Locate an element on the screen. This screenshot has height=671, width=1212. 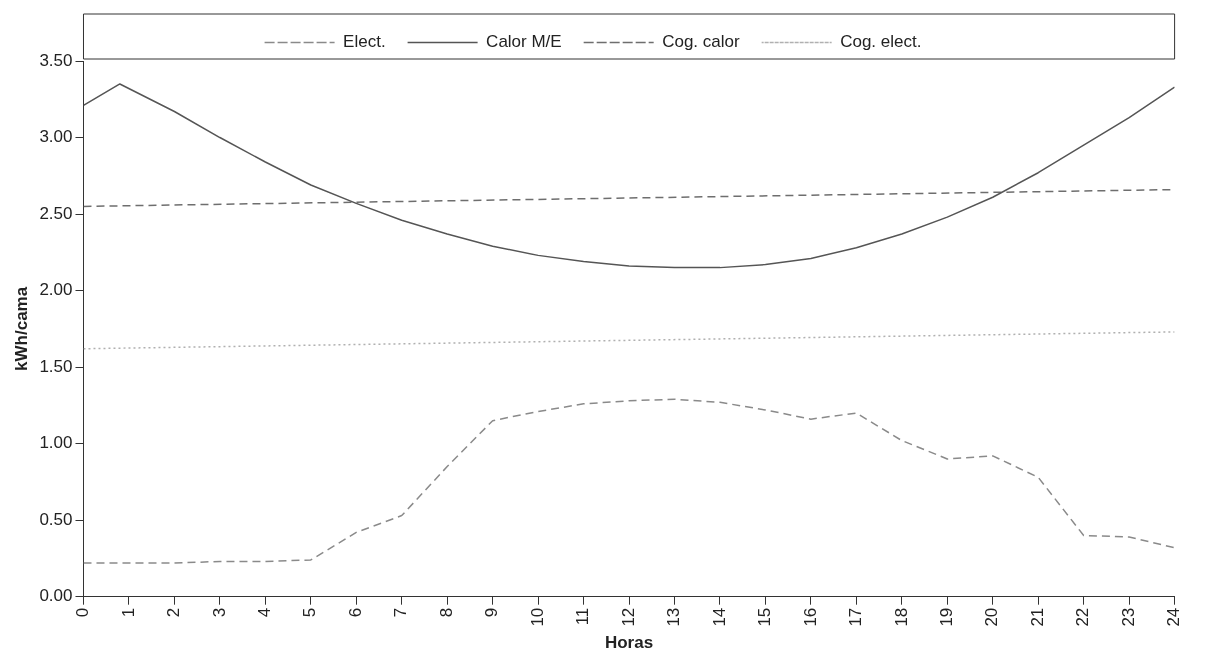
x-tick-label: 22 is located at coordinates (1083, 617).